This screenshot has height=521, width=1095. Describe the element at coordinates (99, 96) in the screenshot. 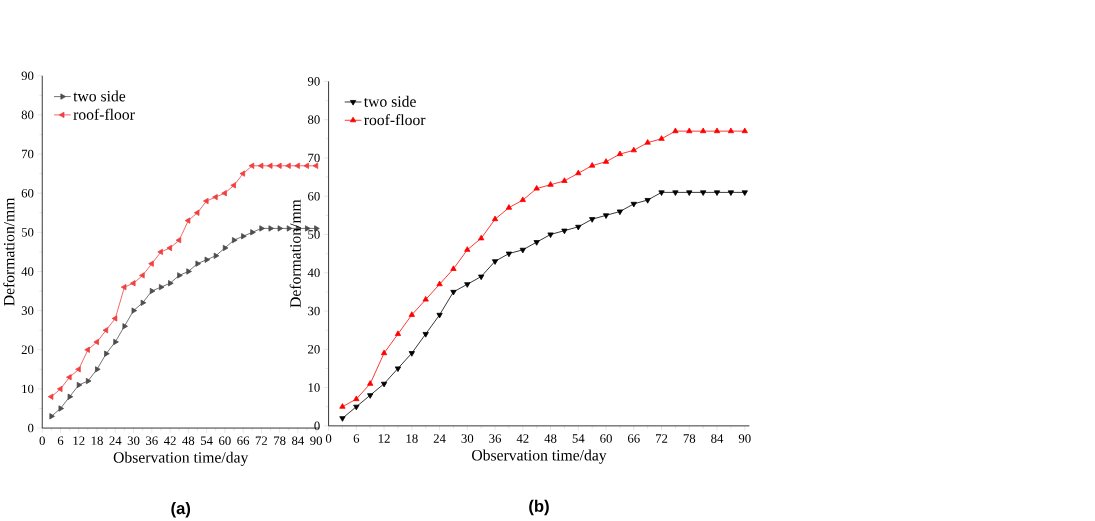

I see `legend-label: two side` at that location.